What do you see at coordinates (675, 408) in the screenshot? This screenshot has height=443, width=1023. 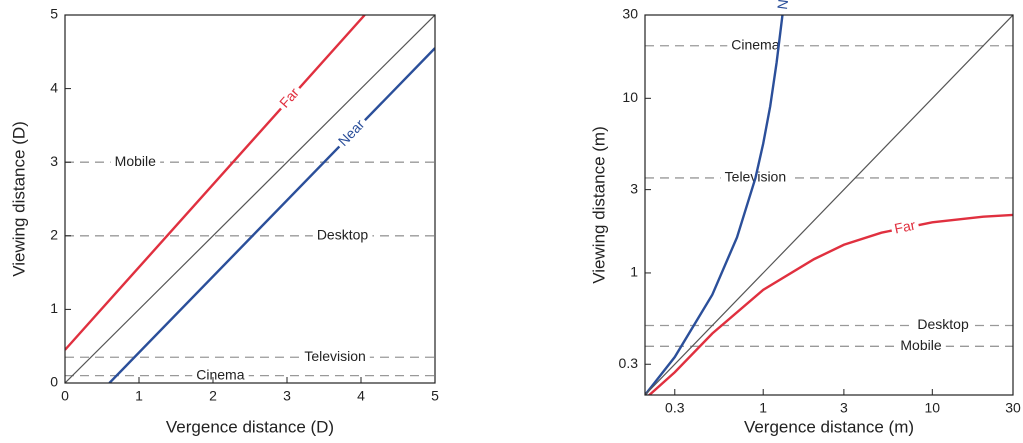 I see `x-tick-label: 0.3` at bounding box center [675, 408].